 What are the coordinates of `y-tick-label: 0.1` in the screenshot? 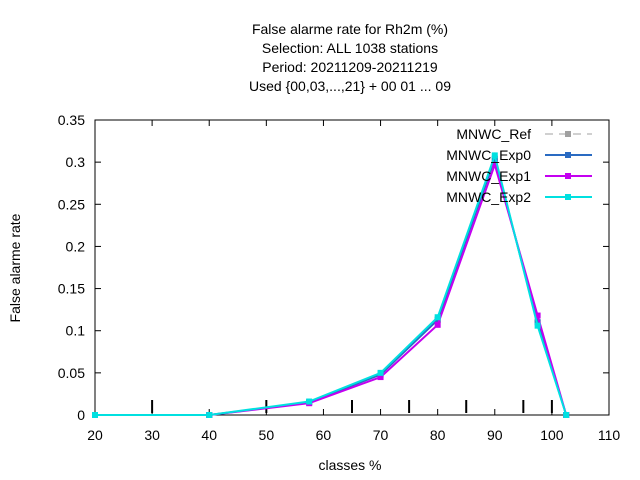 It's located at (76, 331).